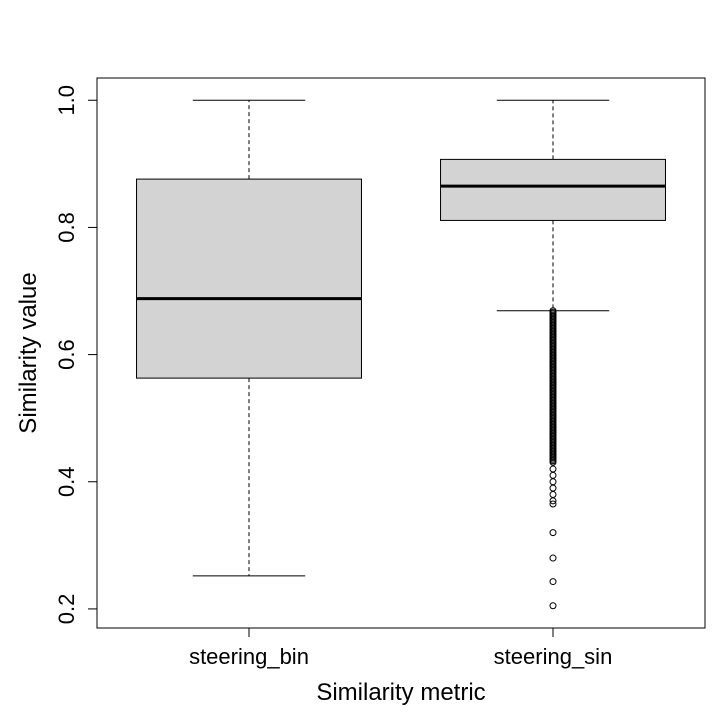 This screenshot has width=726, height=726. Describe the element at coordinates (249, 656) in the screenshot. I see `x-tick-label: steering_bin` at that location.